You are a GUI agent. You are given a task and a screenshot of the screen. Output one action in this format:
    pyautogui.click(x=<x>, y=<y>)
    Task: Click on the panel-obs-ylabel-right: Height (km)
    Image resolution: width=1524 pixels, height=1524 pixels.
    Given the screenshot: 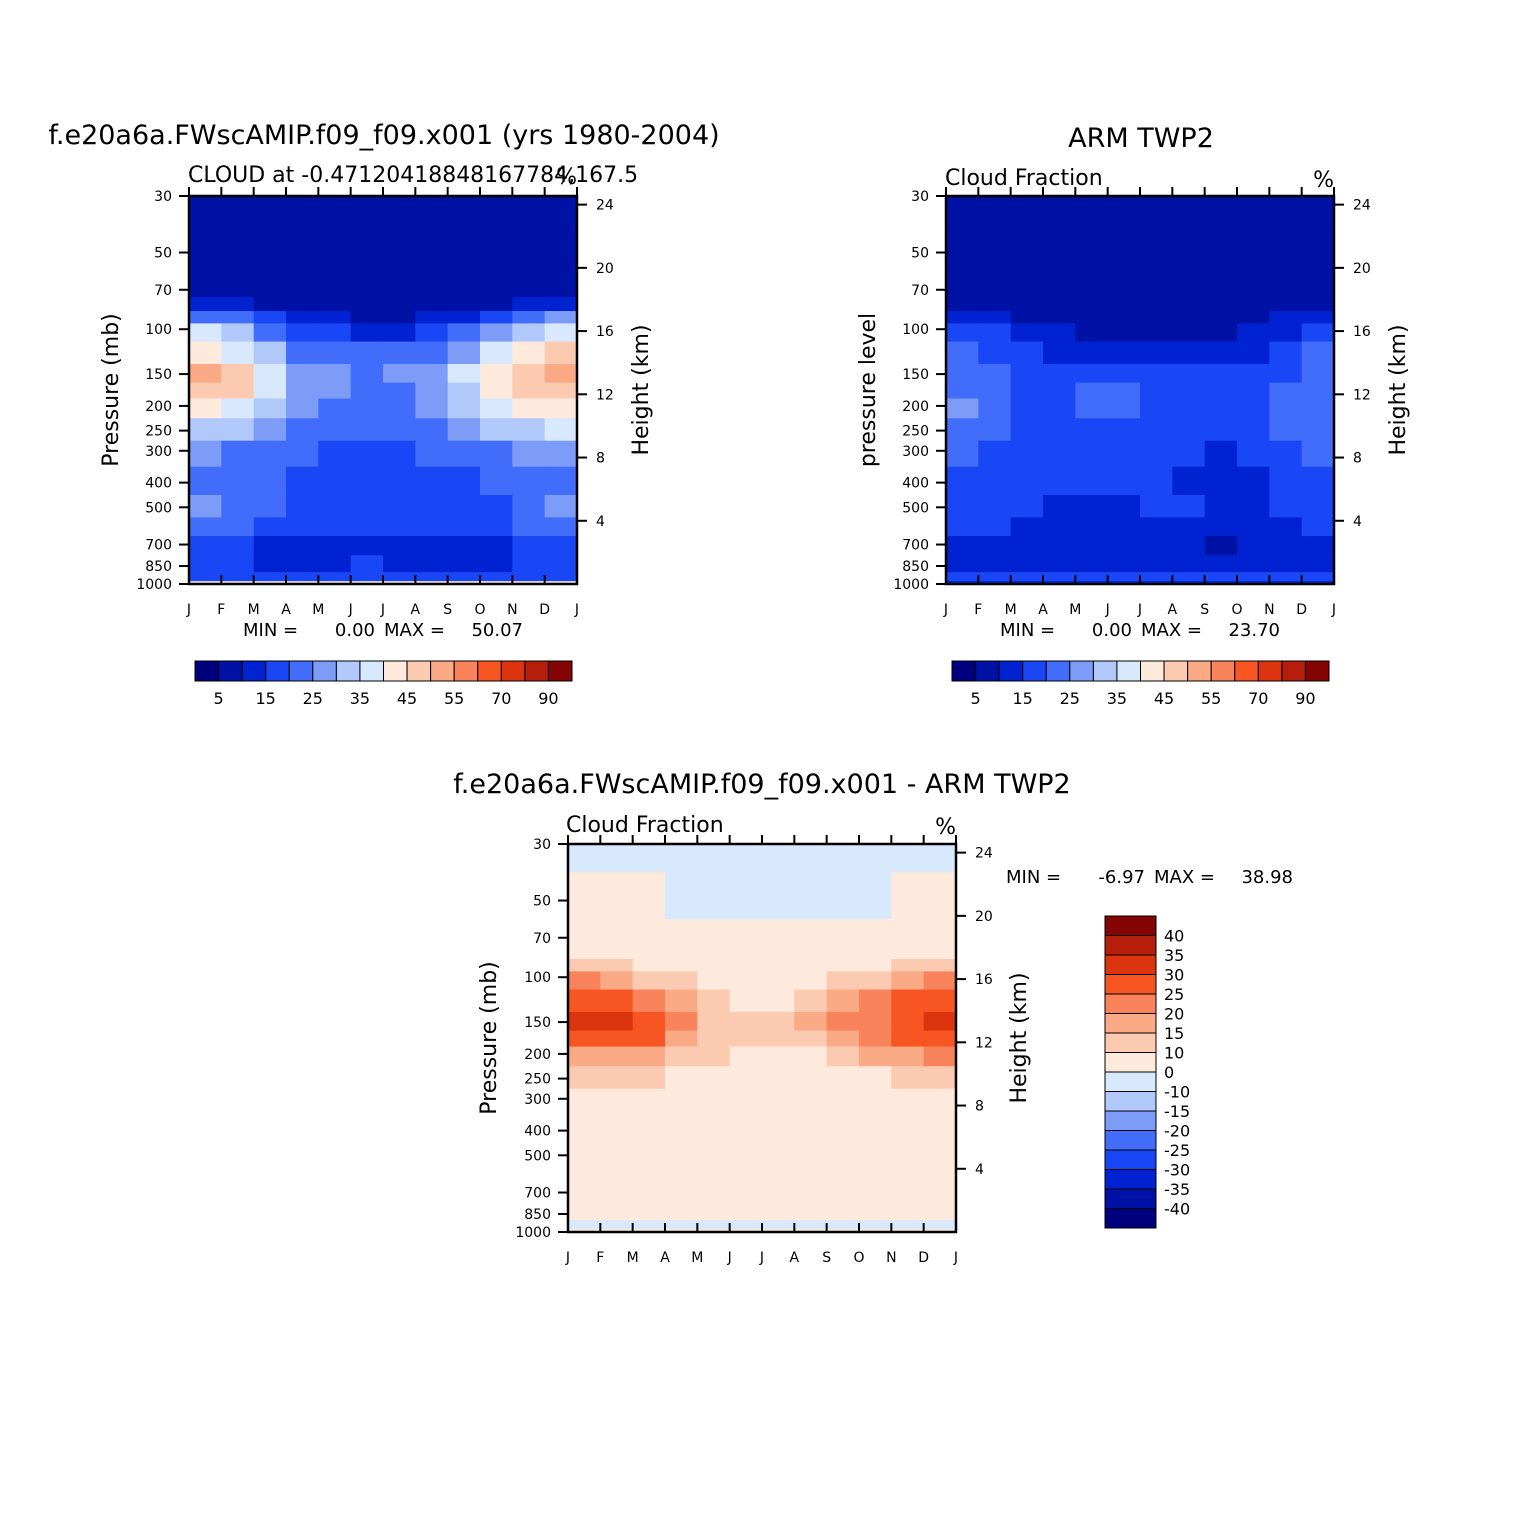 What is the action you would take?
    pyautogui.click(x=1398, y=389)
    